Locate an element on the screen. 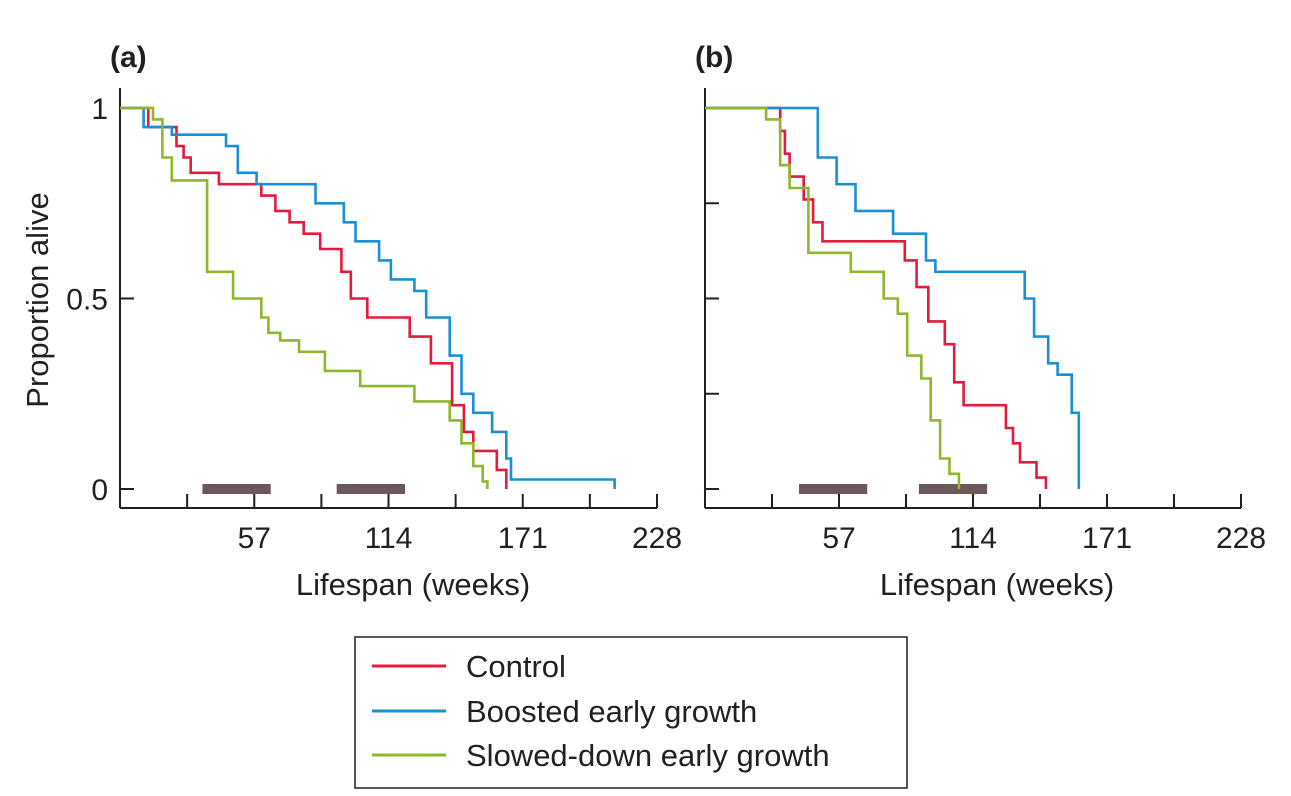 This screenshot has width=1291, height=796. panel-b-series-control is located at coordinates (876, 297).